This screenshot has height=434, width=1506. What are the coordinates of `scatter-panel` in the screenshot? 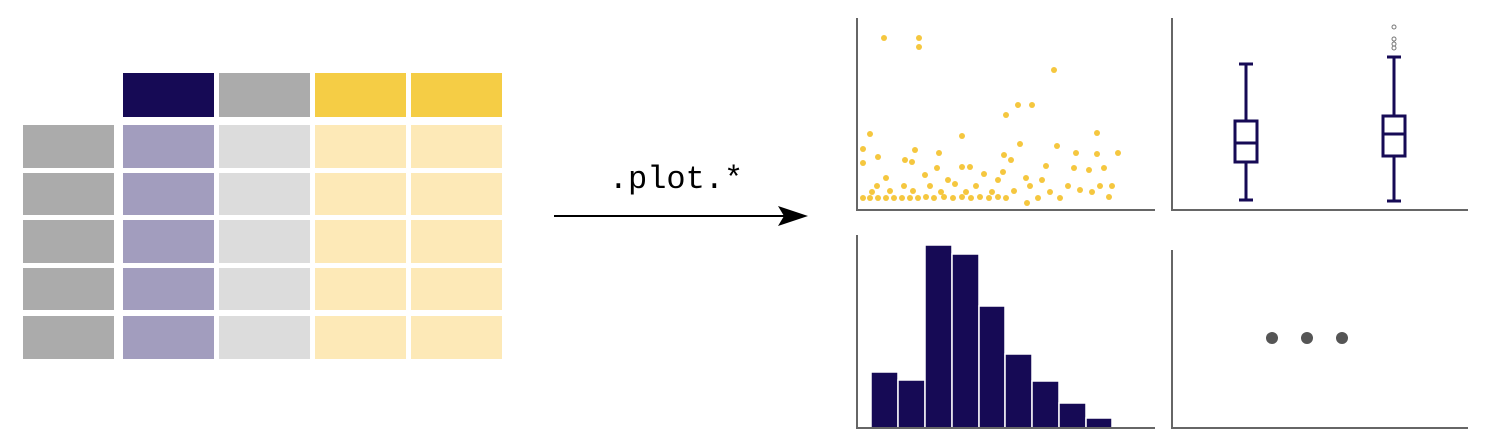 It's located at (1005, 114).